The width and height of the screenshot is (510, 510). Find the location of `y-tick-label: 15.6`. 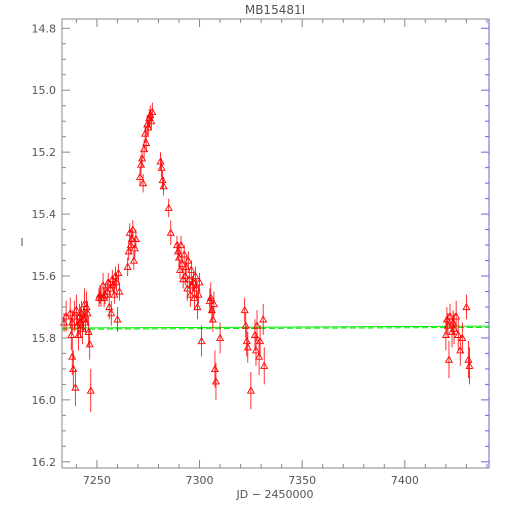

y-tick-label: 15.6 is located at coordinates (44, 276).